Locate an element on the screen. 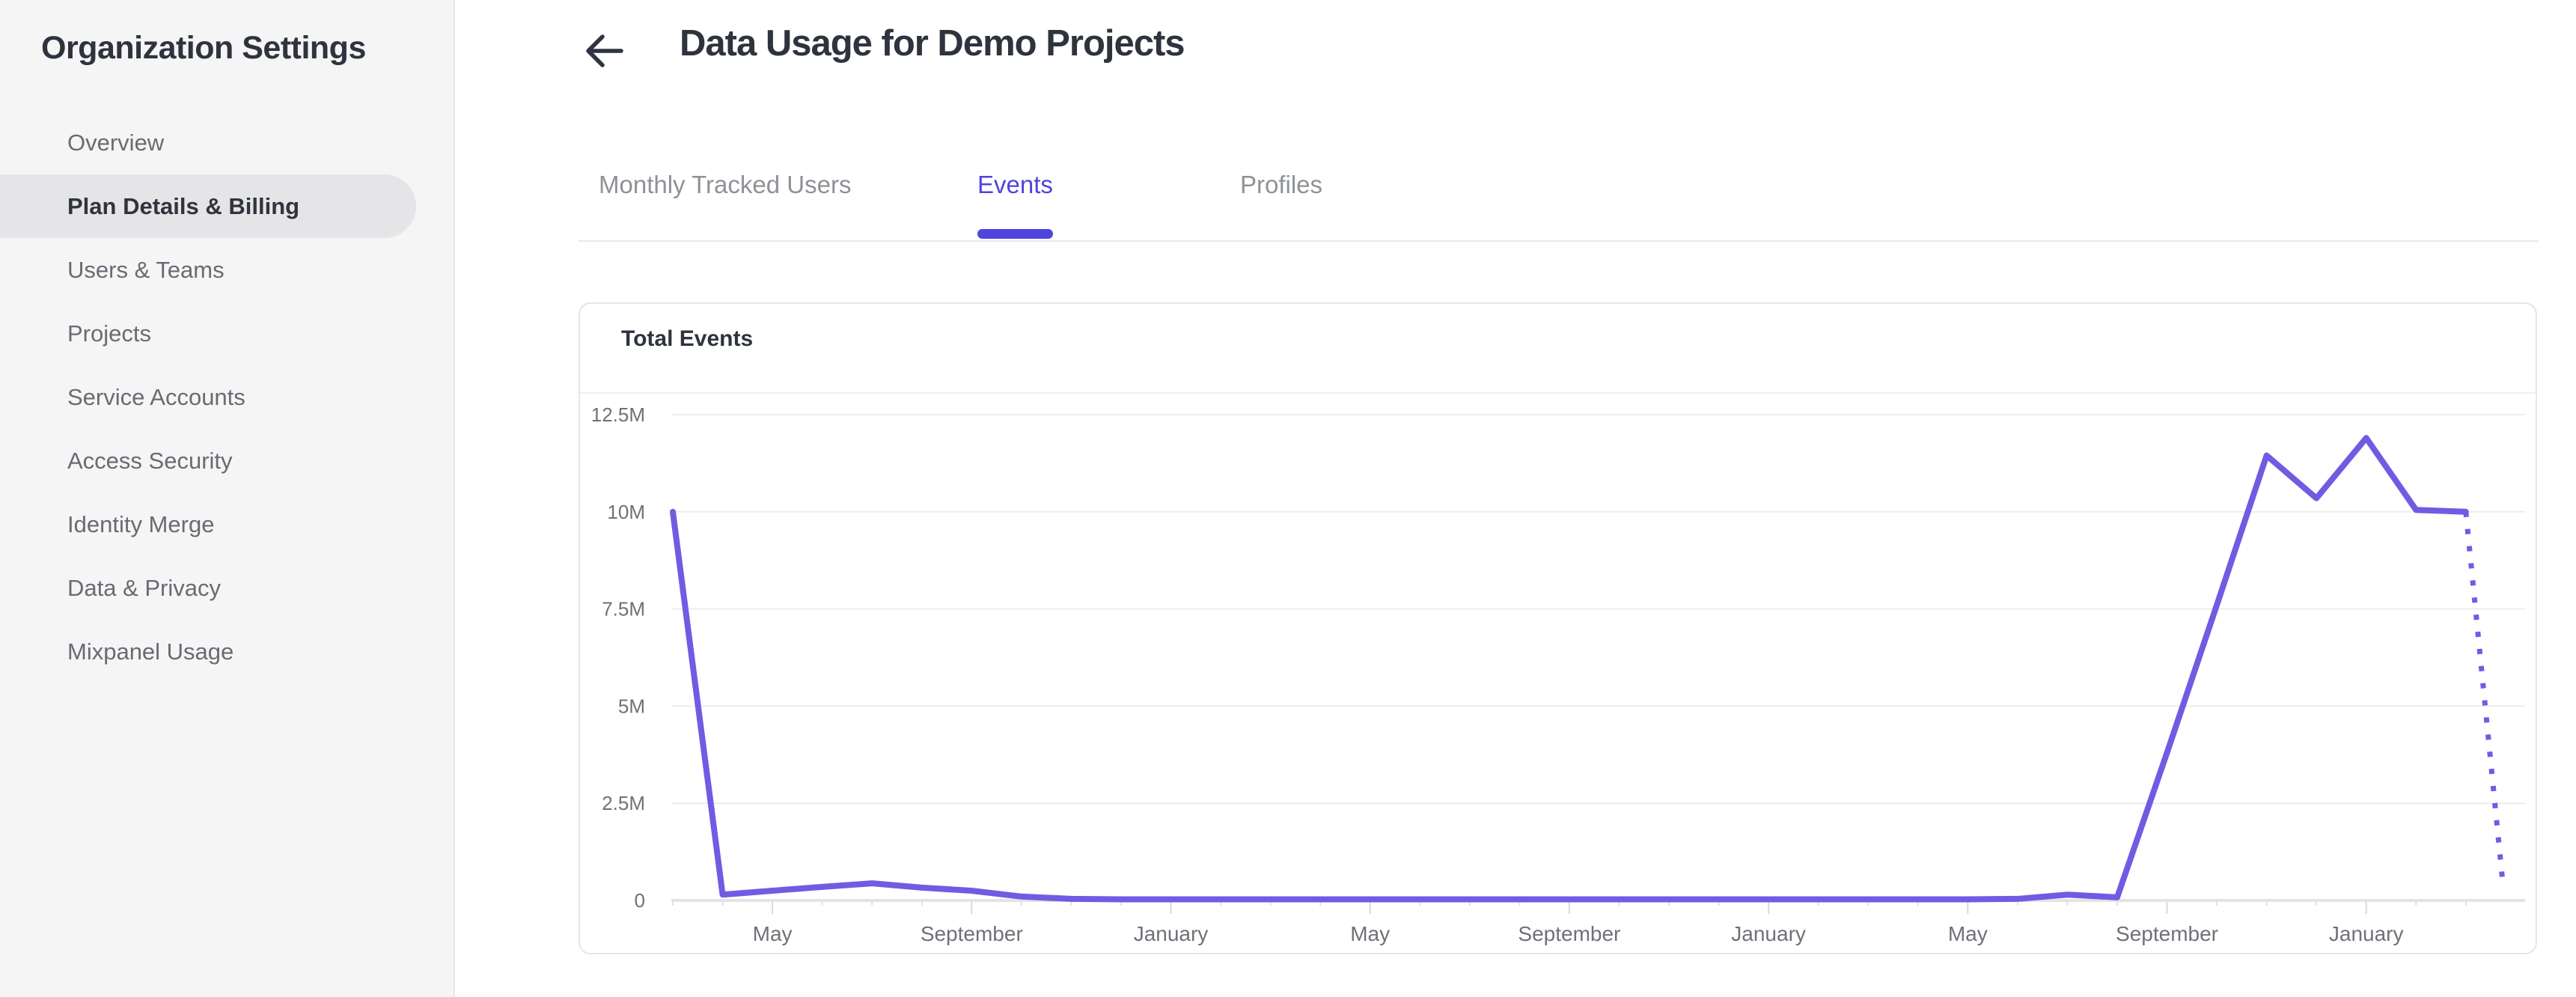  back-button is located at coordinates (604, 50).